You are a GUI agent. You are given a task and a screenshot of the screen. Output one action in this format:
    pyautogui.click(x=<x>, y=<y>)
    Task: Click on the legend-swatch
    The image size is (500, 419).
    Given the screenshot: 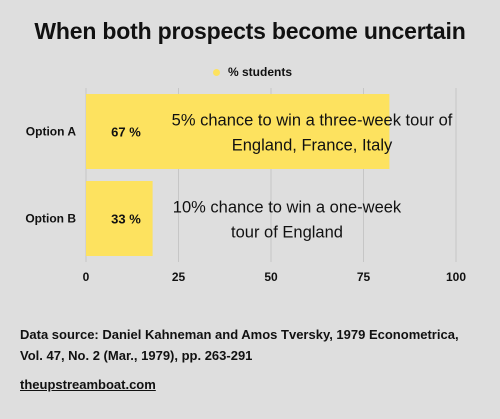 What is the action you would take?
    pyautogui.click(x=216, y=72)
    